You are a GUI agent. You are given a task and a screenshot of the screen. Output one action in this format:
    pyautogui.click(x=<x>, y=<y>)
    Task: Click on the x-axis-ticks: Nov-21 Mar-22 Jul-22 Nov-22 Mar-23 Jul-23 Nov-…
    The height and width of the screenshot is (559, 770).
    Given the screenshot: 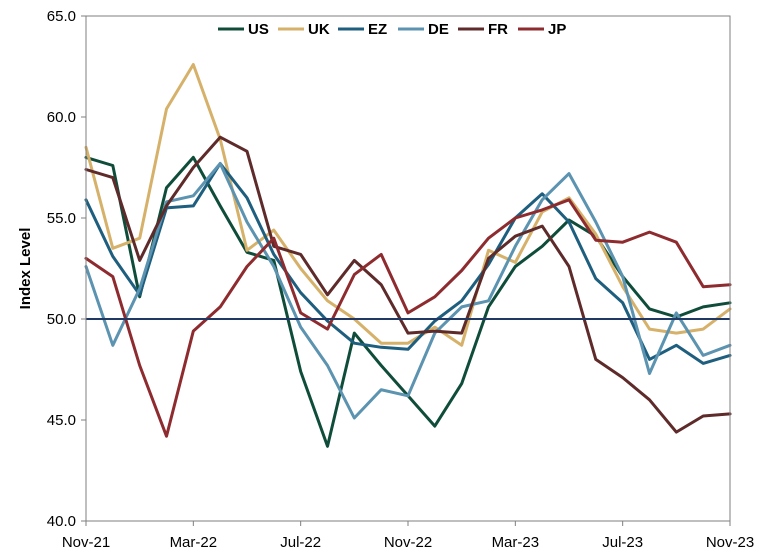 What is the action you would take?
    pyautogui.click(x=408, y=536)
    